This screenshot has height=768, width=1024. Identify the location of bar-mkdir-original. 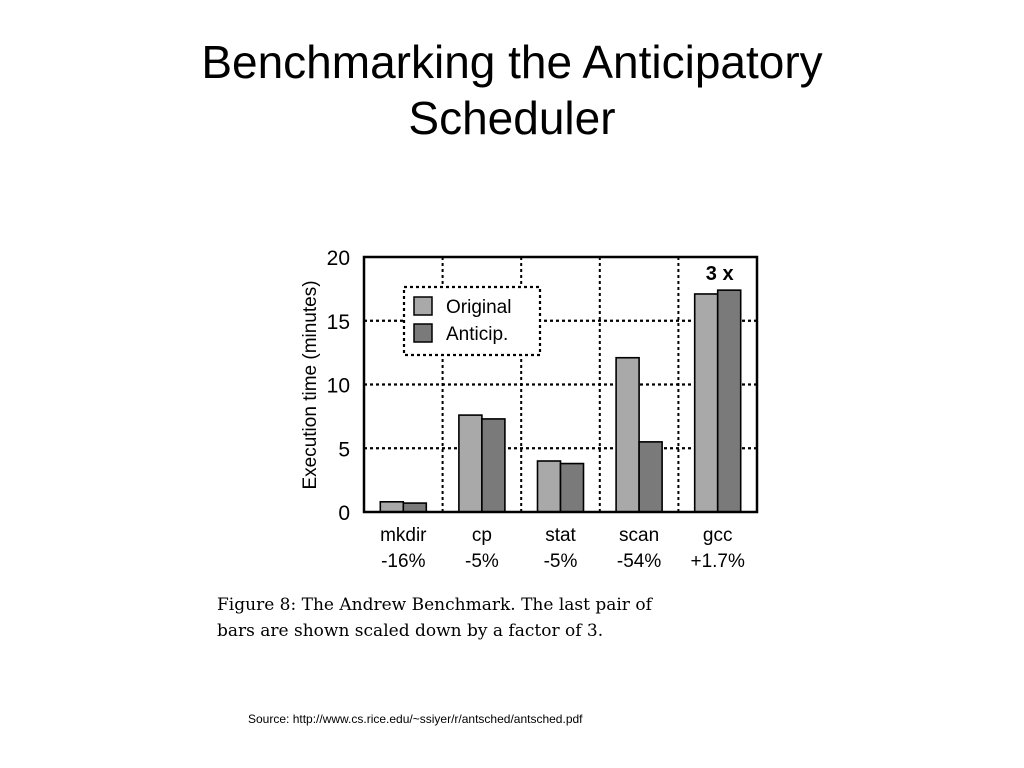
(392, 506).